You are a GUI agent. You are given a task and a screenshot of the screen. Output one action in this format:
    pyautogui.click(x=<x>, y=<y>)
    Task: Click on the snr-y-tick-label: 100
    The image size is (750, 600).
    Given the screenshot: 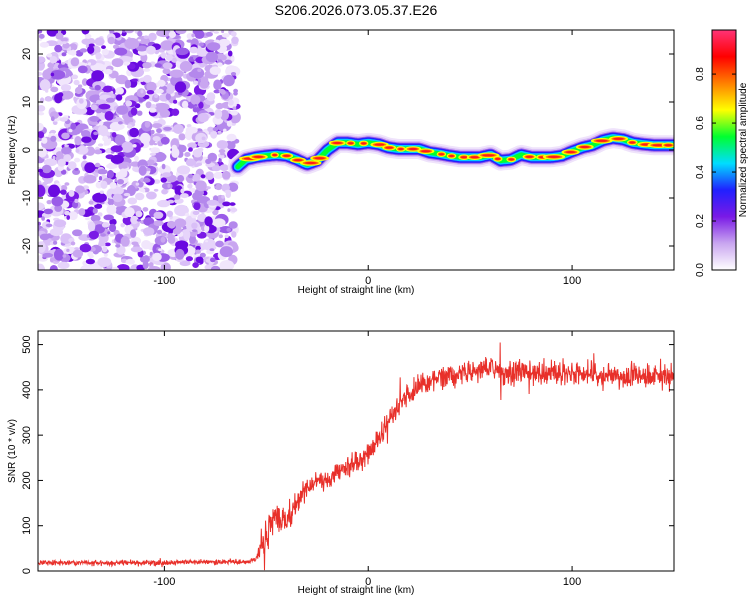 What is the action you would take?
    pyautogui.click(x=27, y=526)
    